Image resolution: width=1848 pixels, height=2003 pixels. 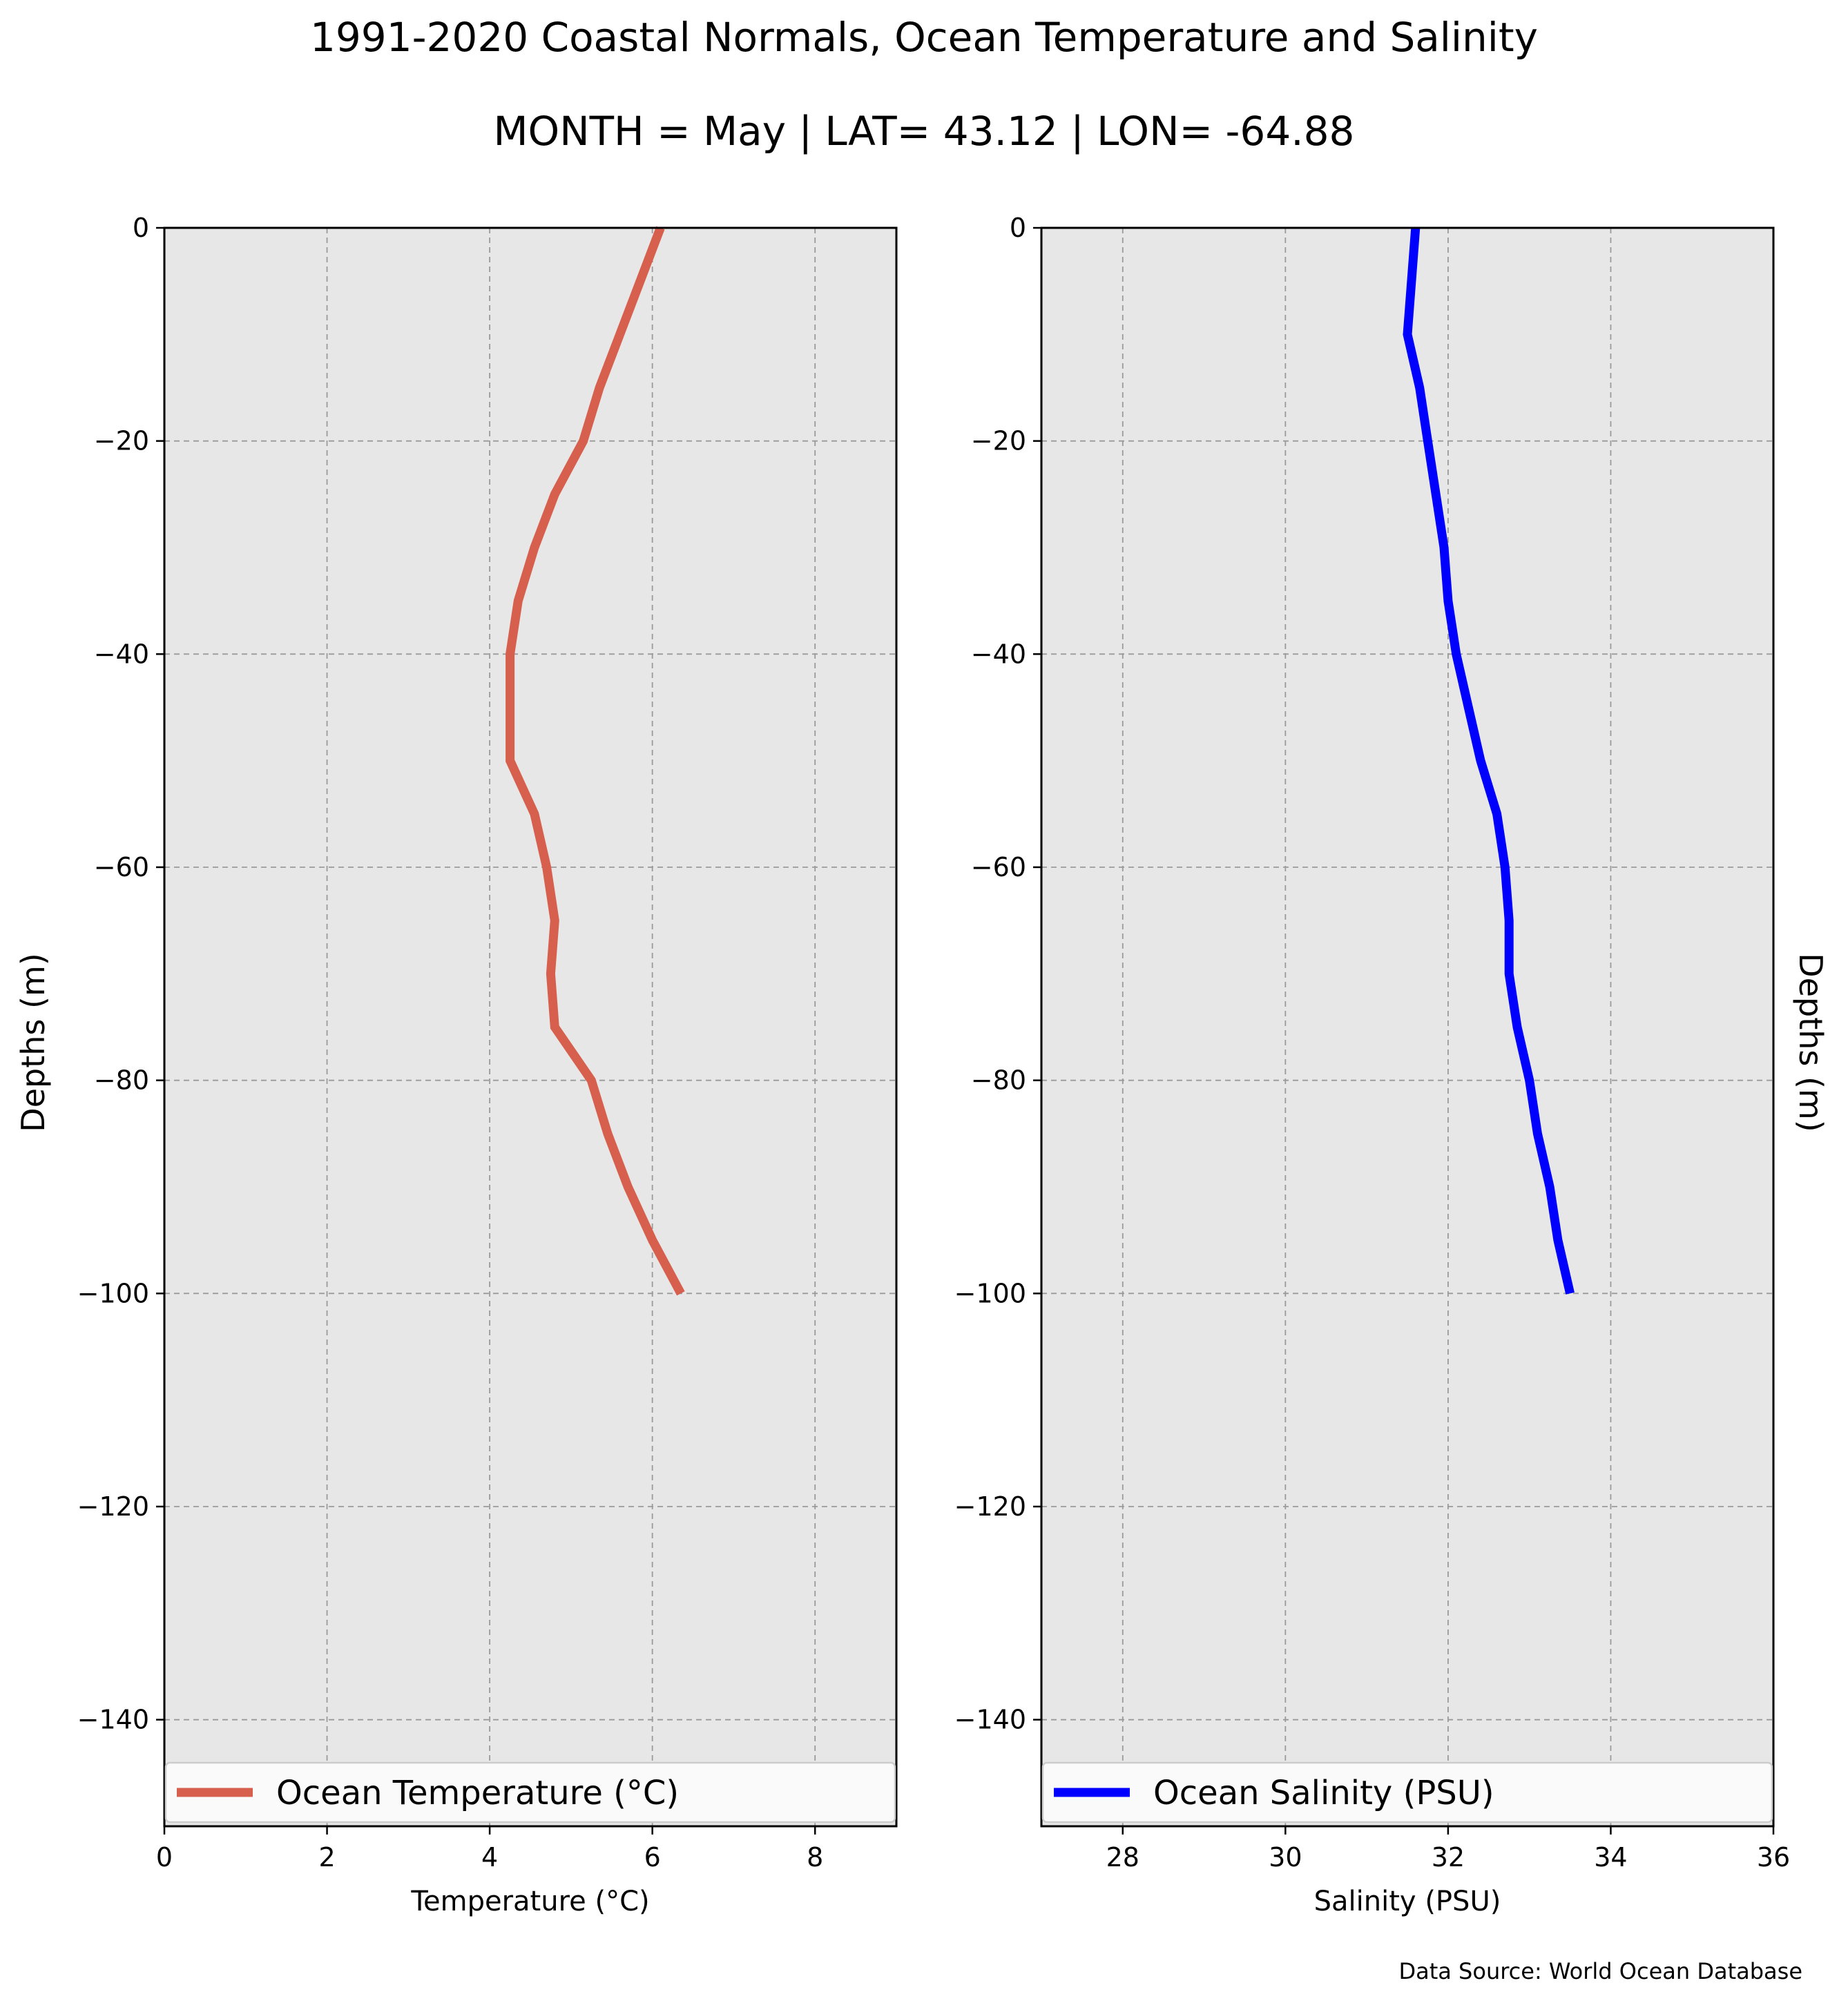 What do you see at coordinates (652, 1857) in the screenshot?
I see `x-tick-label: 6` at bounding box center [652, 1857].